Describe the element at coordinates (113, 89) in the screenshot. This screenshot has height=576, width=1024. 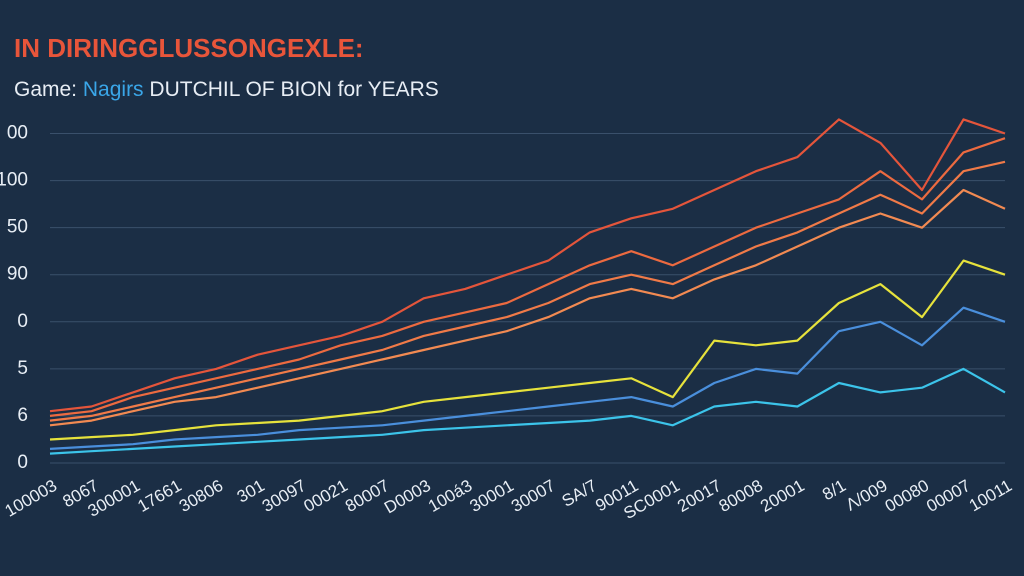
I see `subtitle-part: Nagirs` at that location.